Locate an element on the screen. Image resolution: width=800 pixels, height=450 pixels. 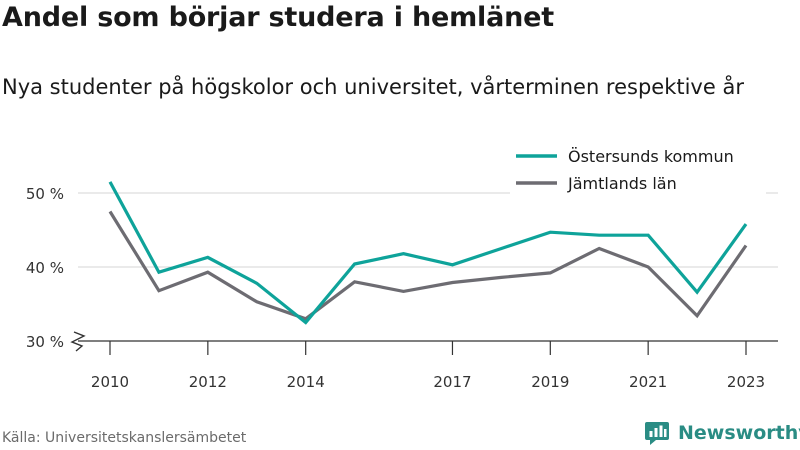
newsworthy-logo-icon is located at coordinates (657, 433).